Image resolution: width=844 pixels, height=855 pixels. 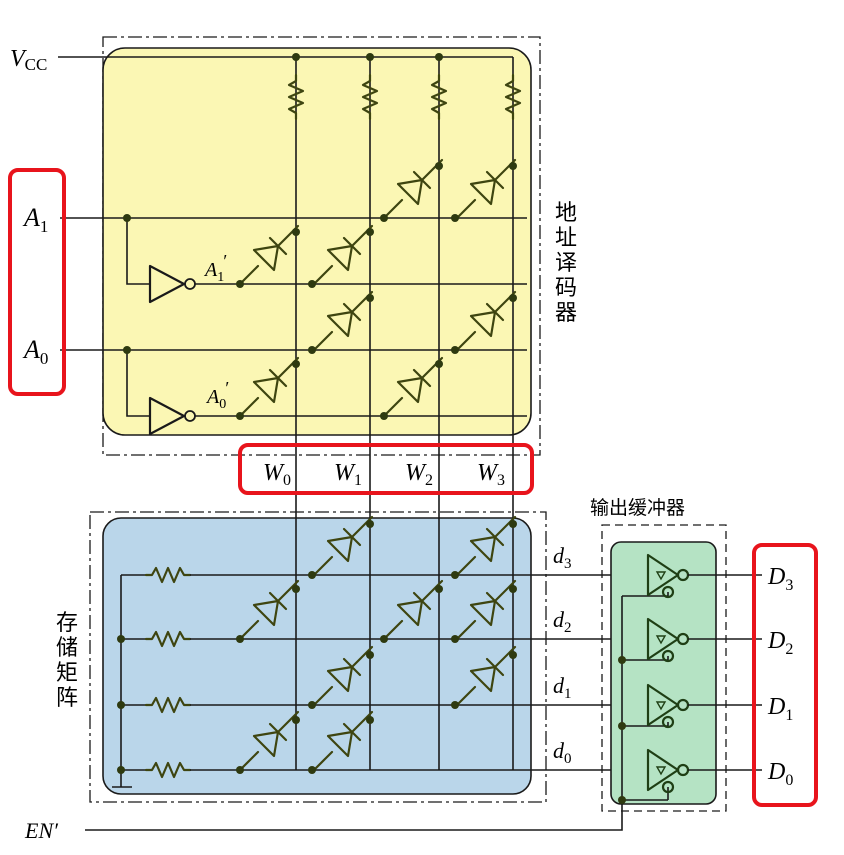 What do you see at coordinates (562, 557) in the screenshot?
I see `d3-label: d3` at bounding box center [562, 557].